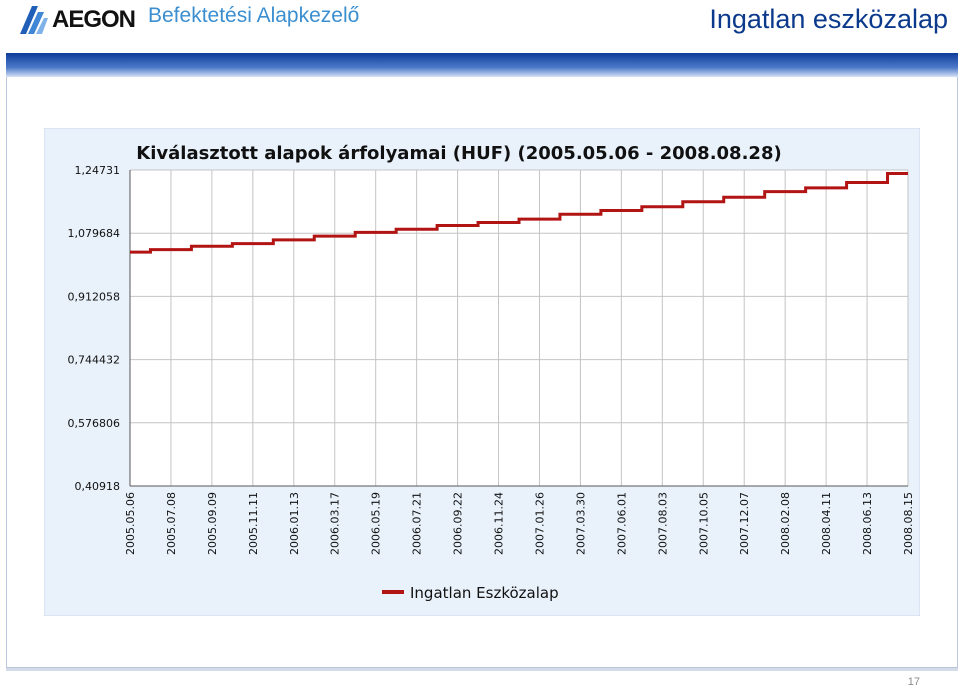 This screenshot has width=960, height=691. What do you see at coordinates (621, 523) in the screenshot?
I see `x-tick-label: 2007.06.01` at bounding box center [621, 523].